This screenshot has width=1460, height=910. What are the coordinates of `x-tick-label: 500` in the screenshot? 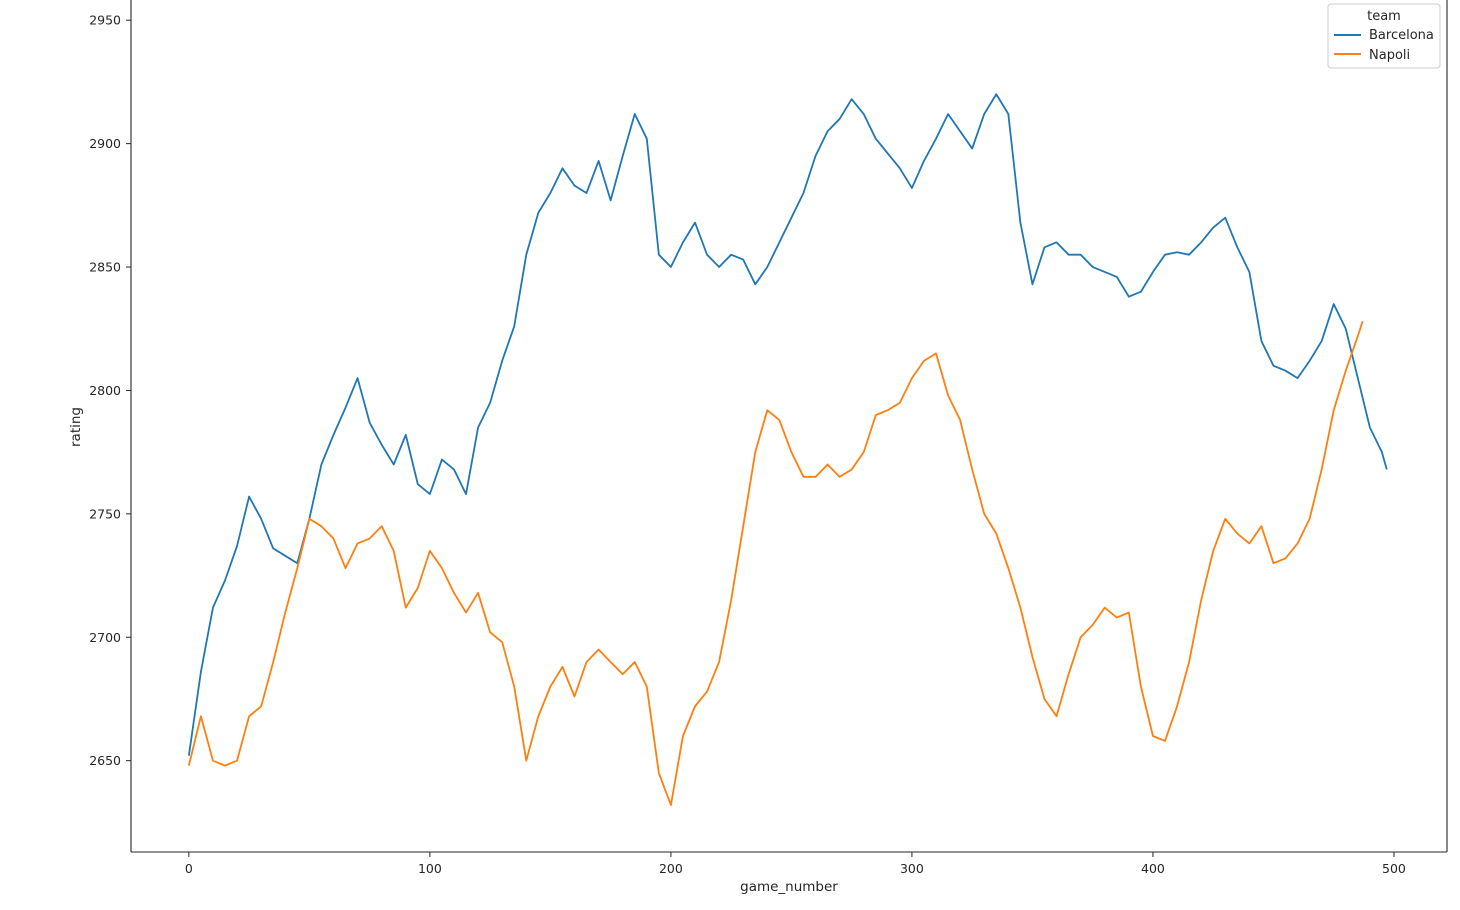 It's located at (1394, 868).